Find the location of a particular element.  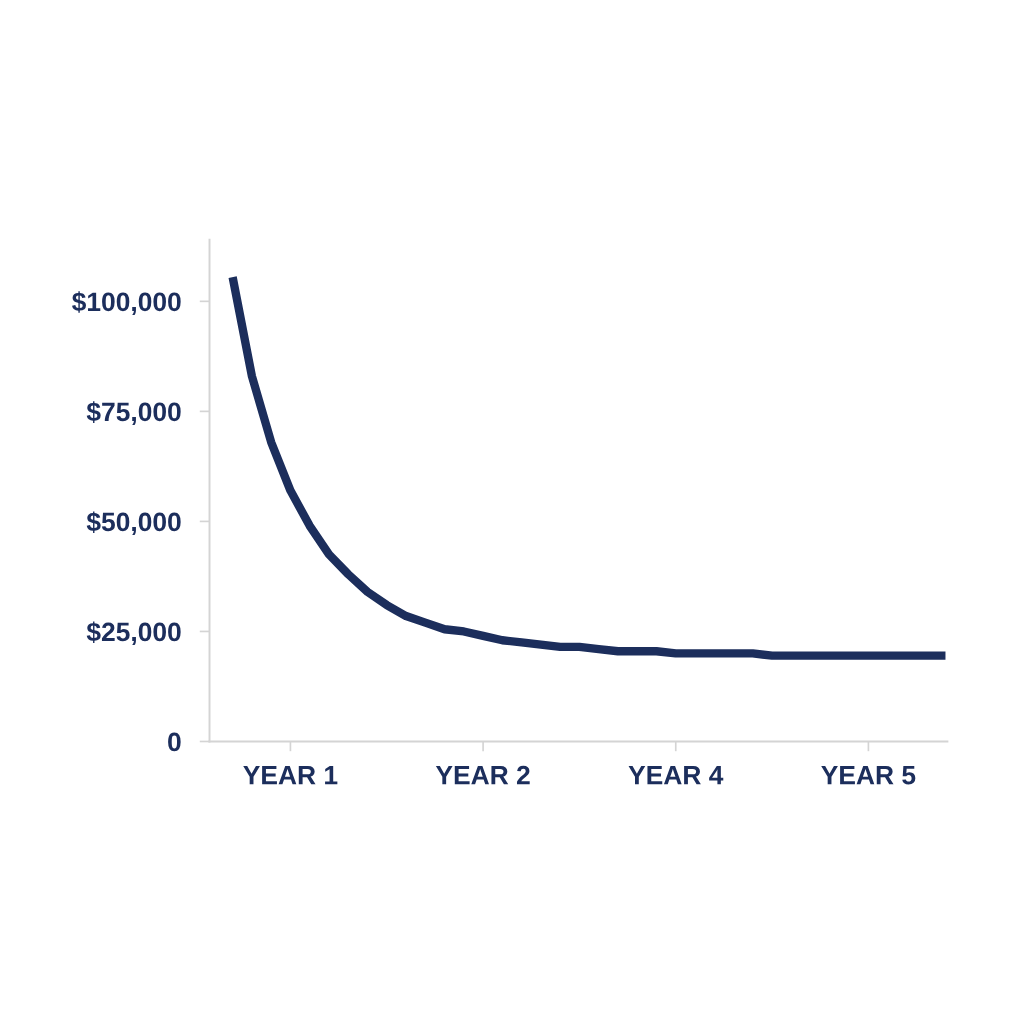

y-tick-label: $50,000 is located at coordinates (133, 523).